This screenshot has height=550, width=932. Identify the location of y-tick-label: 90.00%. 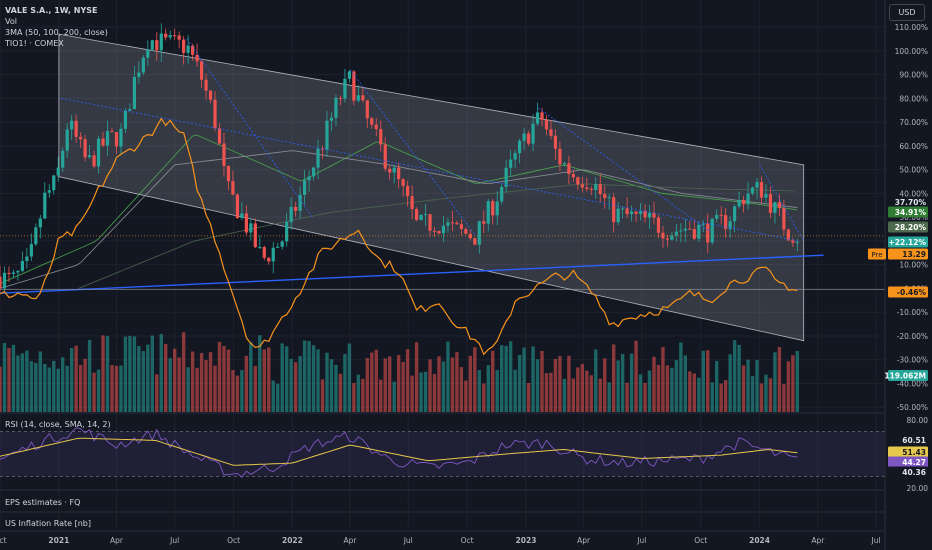
(913, 75).